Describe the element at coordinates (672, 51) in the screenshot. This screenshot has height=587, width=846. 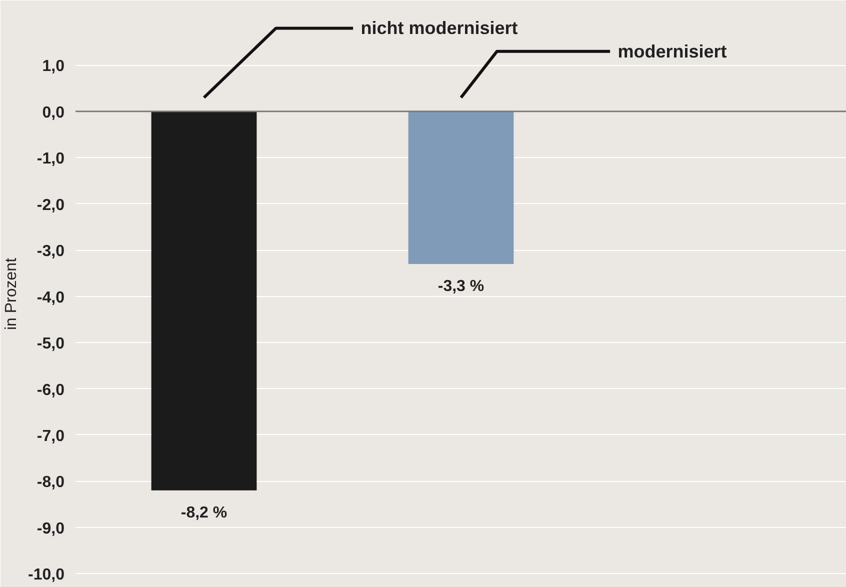
I see `annotation: modernisiert` at that location.